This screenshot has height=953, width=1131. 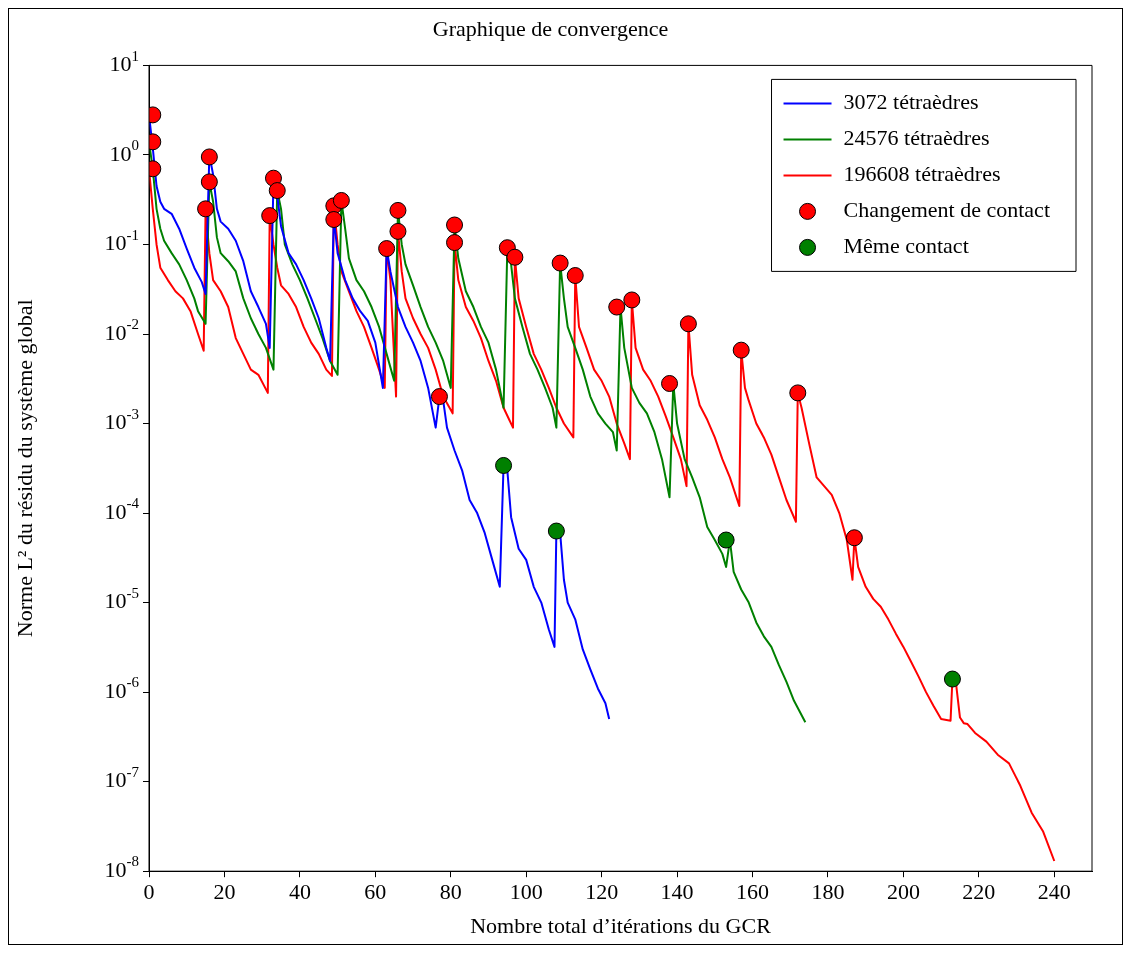 I want to click on x-tick-label: 120, so click(x=602, y=892).